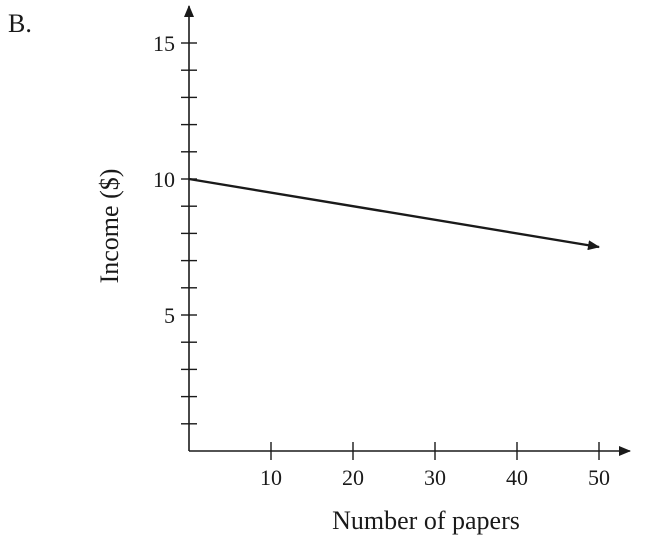  What do you see at coordinates (164, 43) in the screenshot?
I see `y-tick-label: 15` at bounding box center [164, 43].